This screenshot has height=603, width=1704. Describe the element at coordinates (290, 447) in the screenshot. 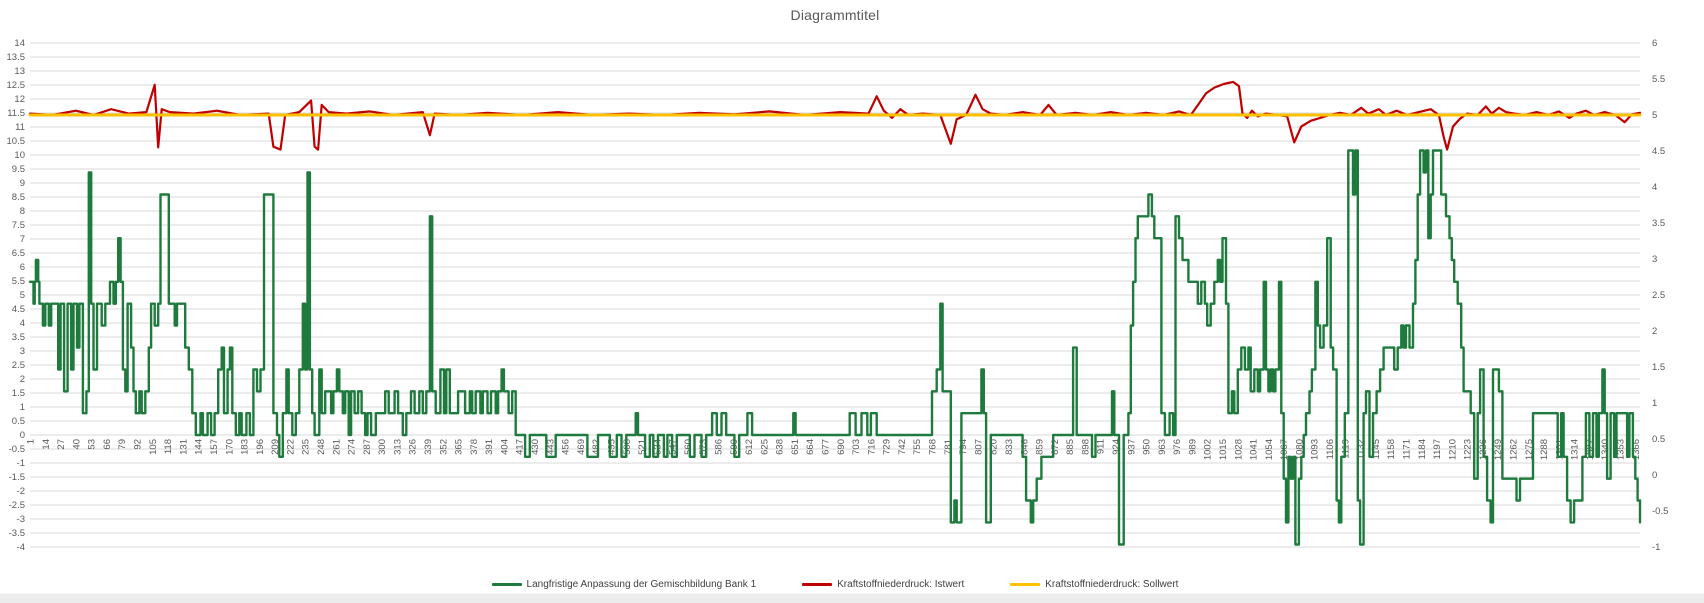

I see `x-axis-tick: 222` at that location.